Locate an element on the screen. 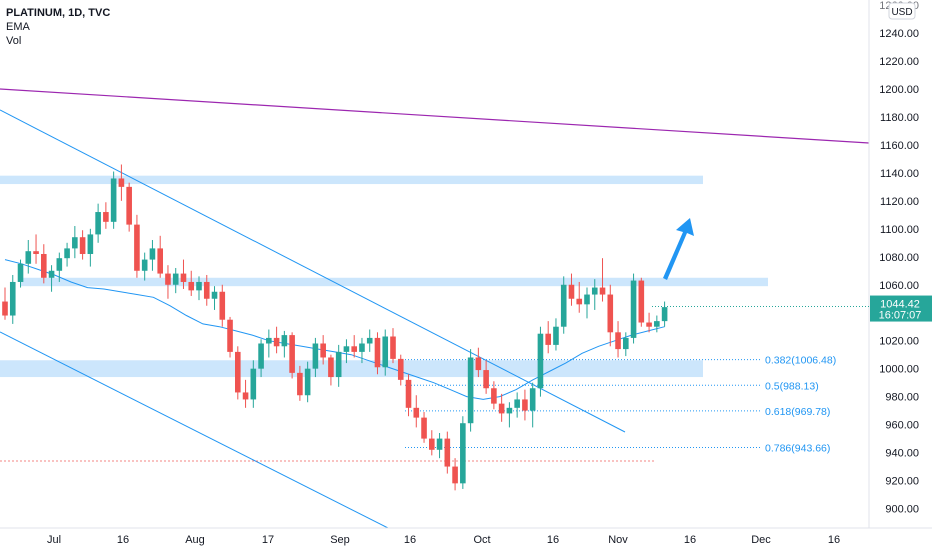  chart-legend: PLATINUM, 1D, TVC EMA Vol is located at coordinates (58, 27).